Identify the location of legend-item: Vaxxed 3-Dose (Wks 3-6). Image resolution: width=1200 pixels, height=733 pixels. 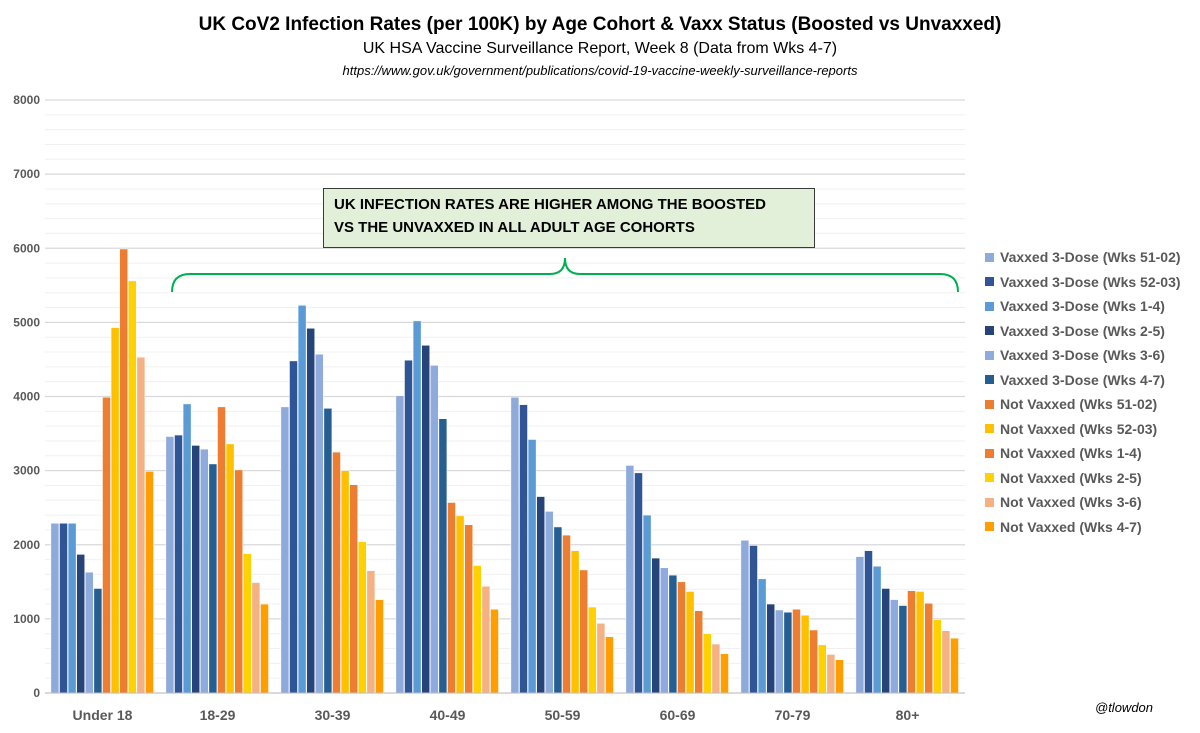
(1083, 355).